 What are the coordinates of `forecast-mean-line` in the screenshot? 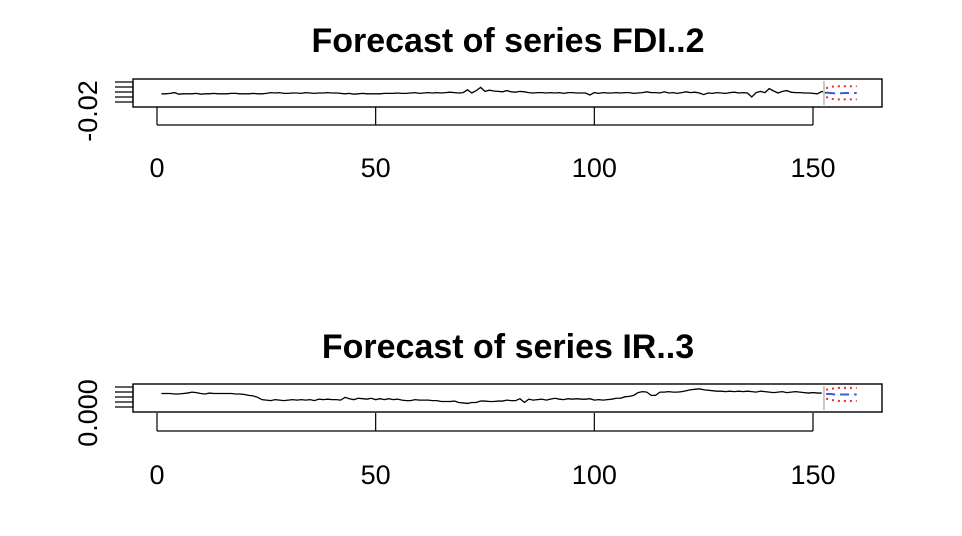 It's located at (841, 93).